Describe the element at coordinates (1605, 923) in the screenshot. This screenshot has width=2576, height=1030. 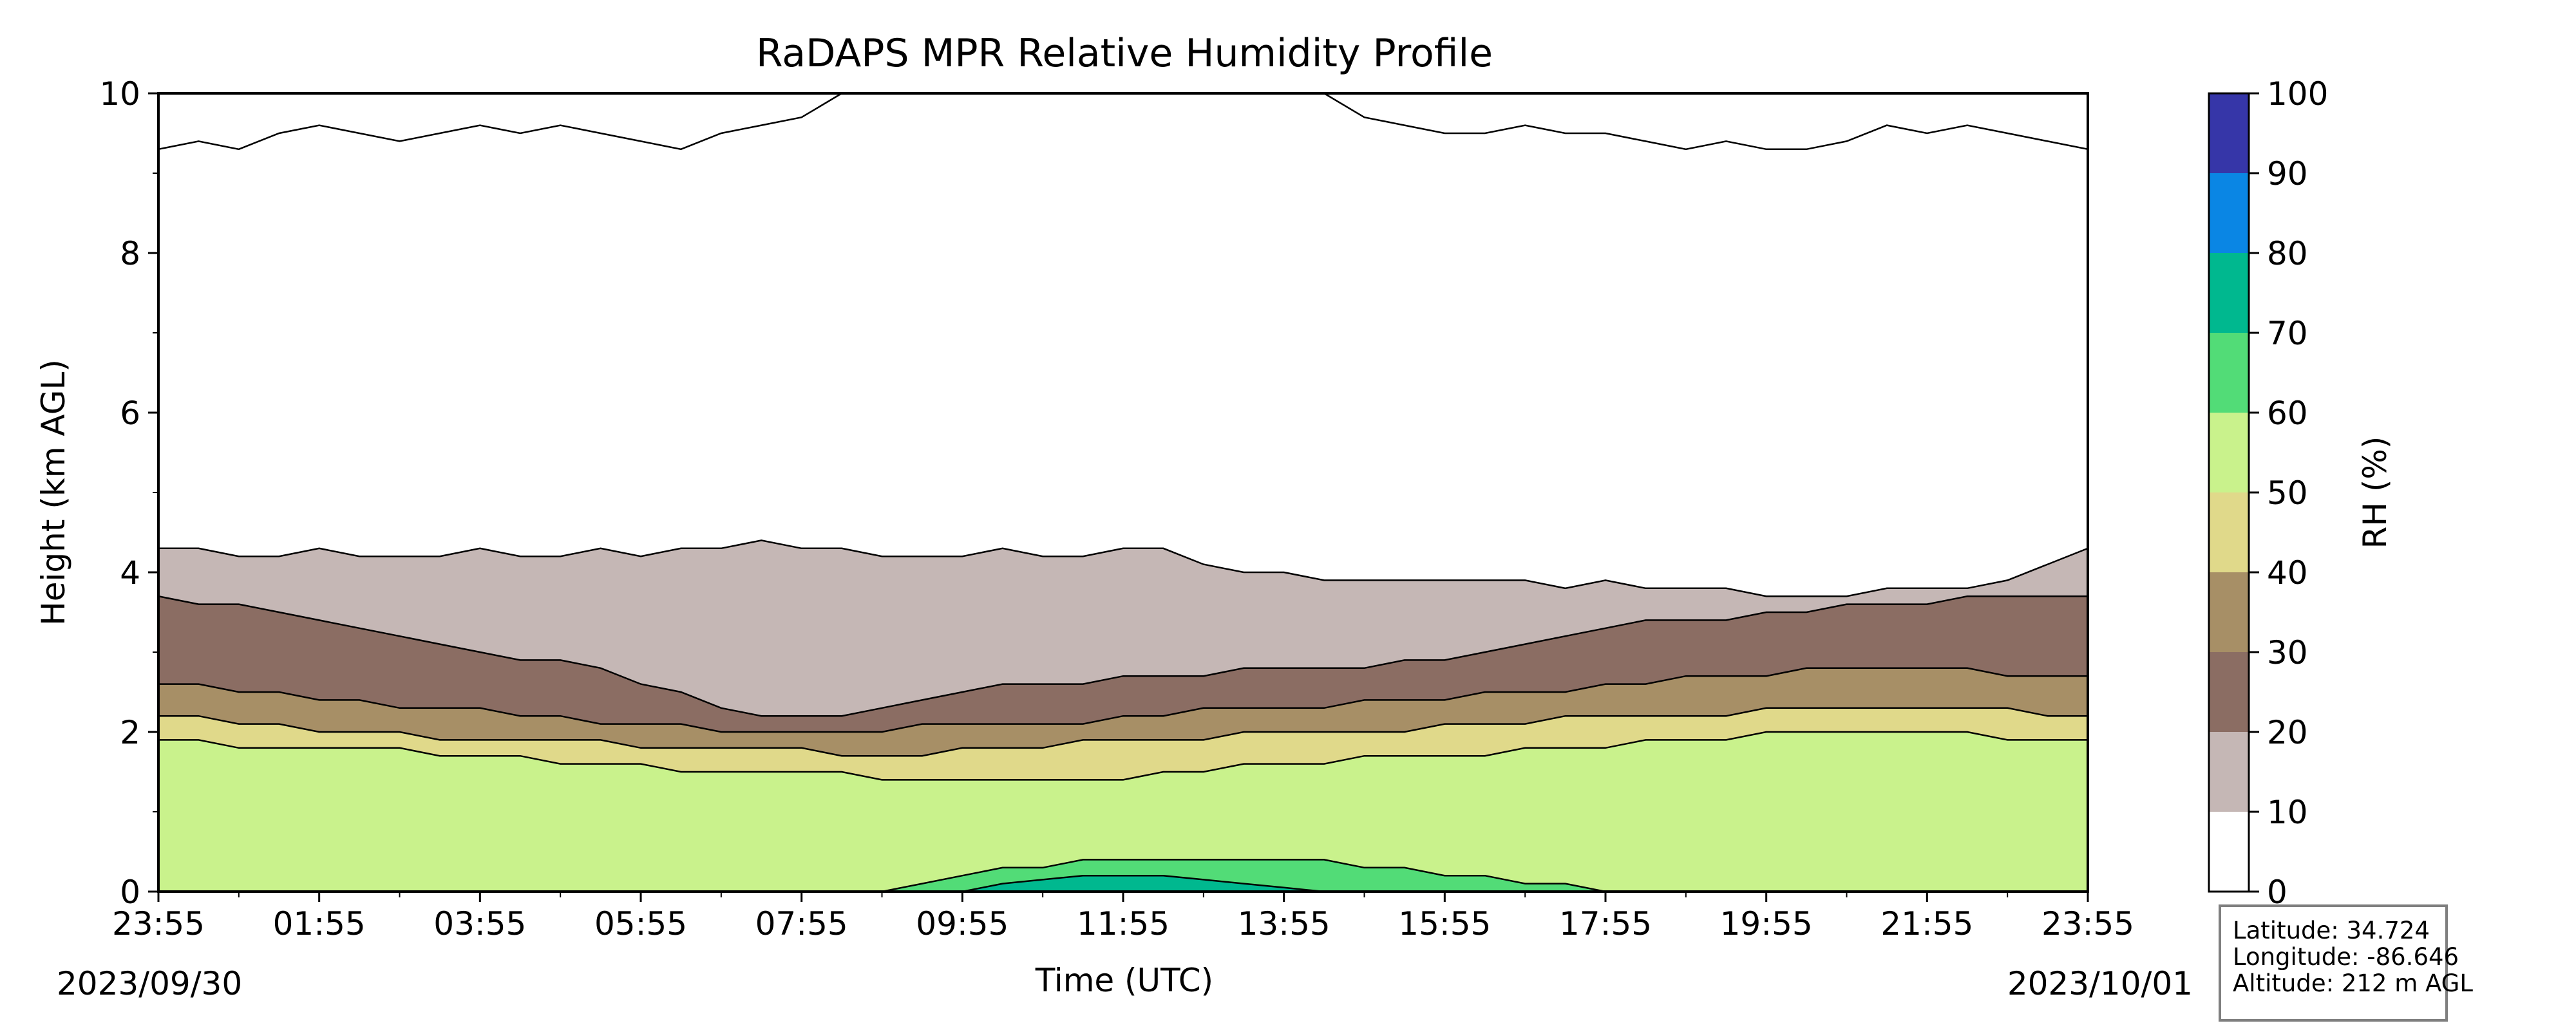
I see `x-tick-label: 17:55` at that location.